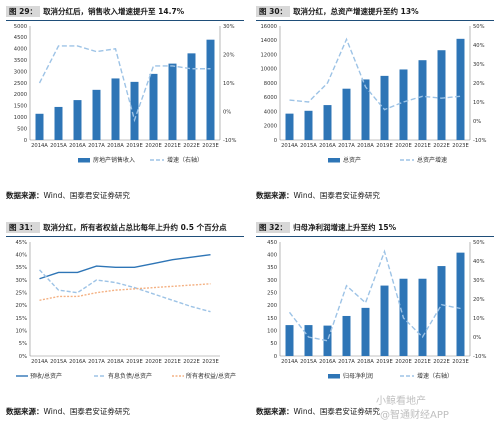 The height and width of the screenshot is (425, 500). Describe the element at coordinates (318, 411) in the screenshot. I see `source-note: 数据来源：Wind、国泰君安证券研究` at that location.